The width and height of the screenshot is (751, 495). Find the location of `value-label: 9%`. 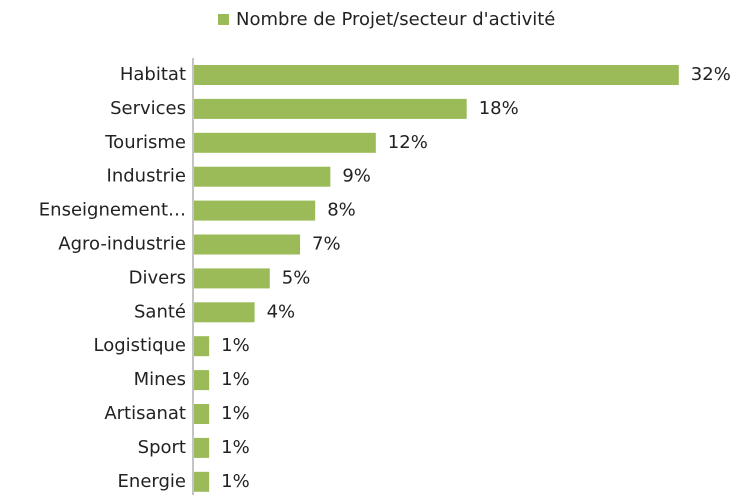

value-label: 9% is located at coordinates (356, 176).